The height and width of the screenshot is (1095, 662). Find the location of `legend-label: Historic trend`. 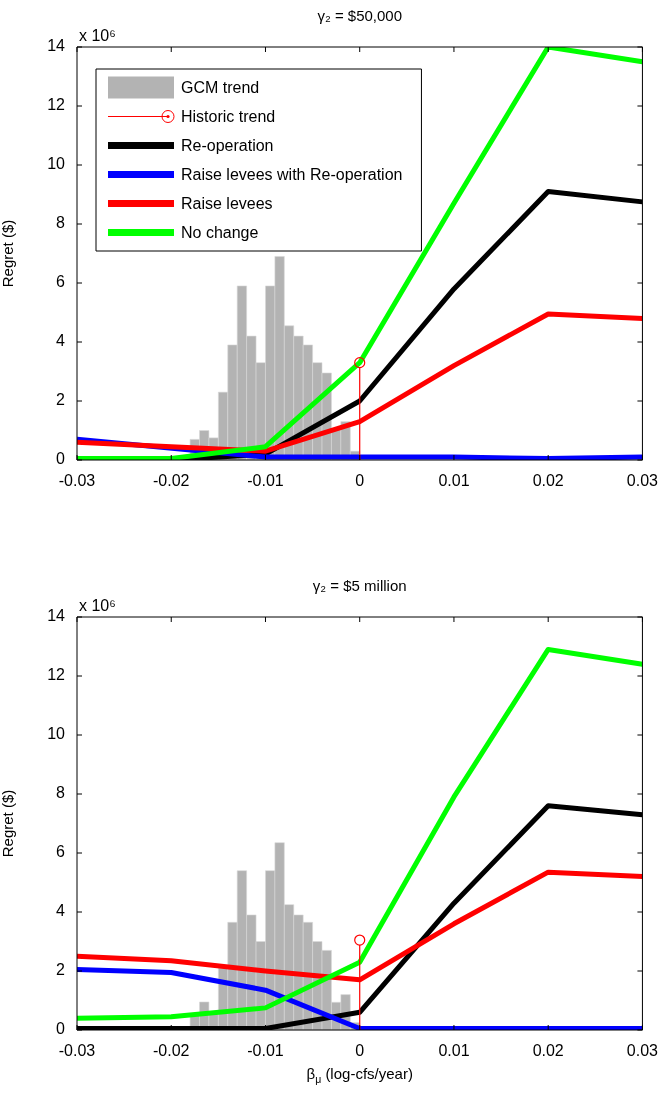

legend-label: Historic trend is located at coordinates (228, 116).